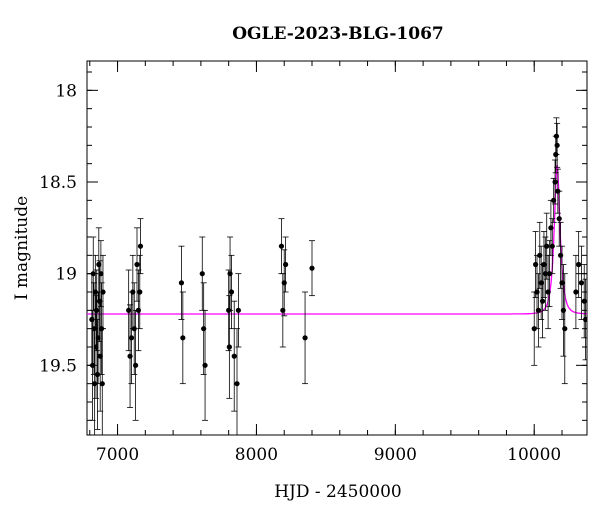 The width and height of the screenshot is (600, 512). I want to click on x-tick-label: 8000, so click(256, 455).